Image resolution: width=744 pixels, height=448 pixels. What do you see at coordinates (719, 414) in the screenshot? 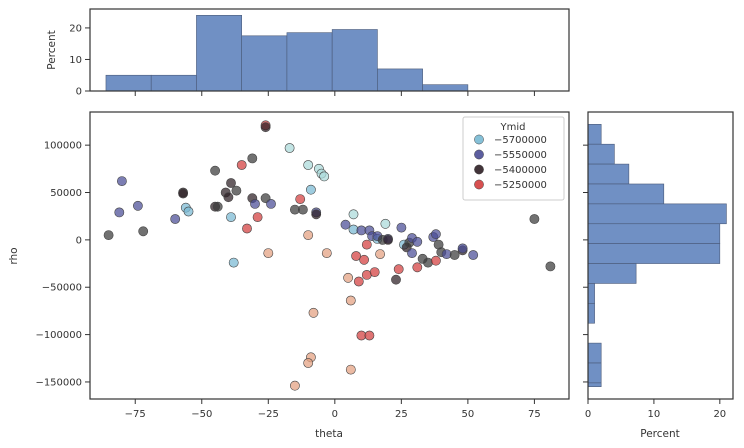
I see `right-x-tick-label: 20` at bounding box center [719, 414].